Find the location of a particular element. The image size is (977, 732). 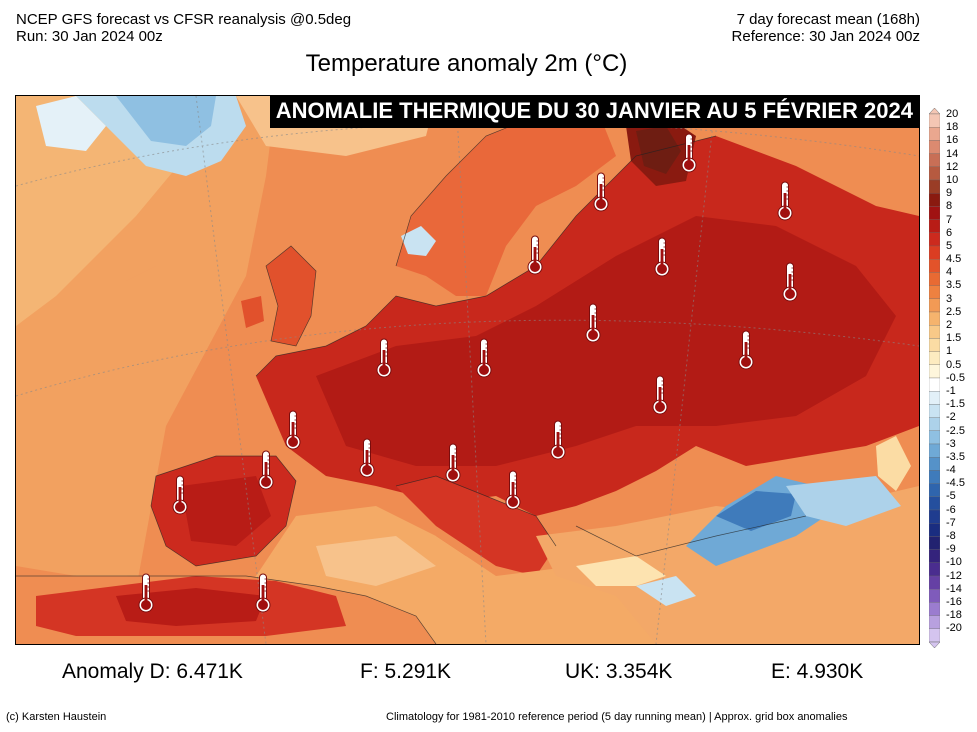

colorbar-label: 0.5 is located at coordinates (954, 364).